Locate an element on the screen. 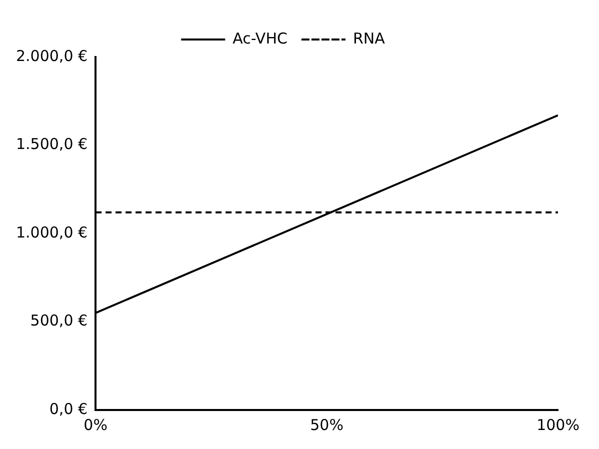 The image size is (599, 449). x-tick-label: 50% is located at coordinates (327, 425).